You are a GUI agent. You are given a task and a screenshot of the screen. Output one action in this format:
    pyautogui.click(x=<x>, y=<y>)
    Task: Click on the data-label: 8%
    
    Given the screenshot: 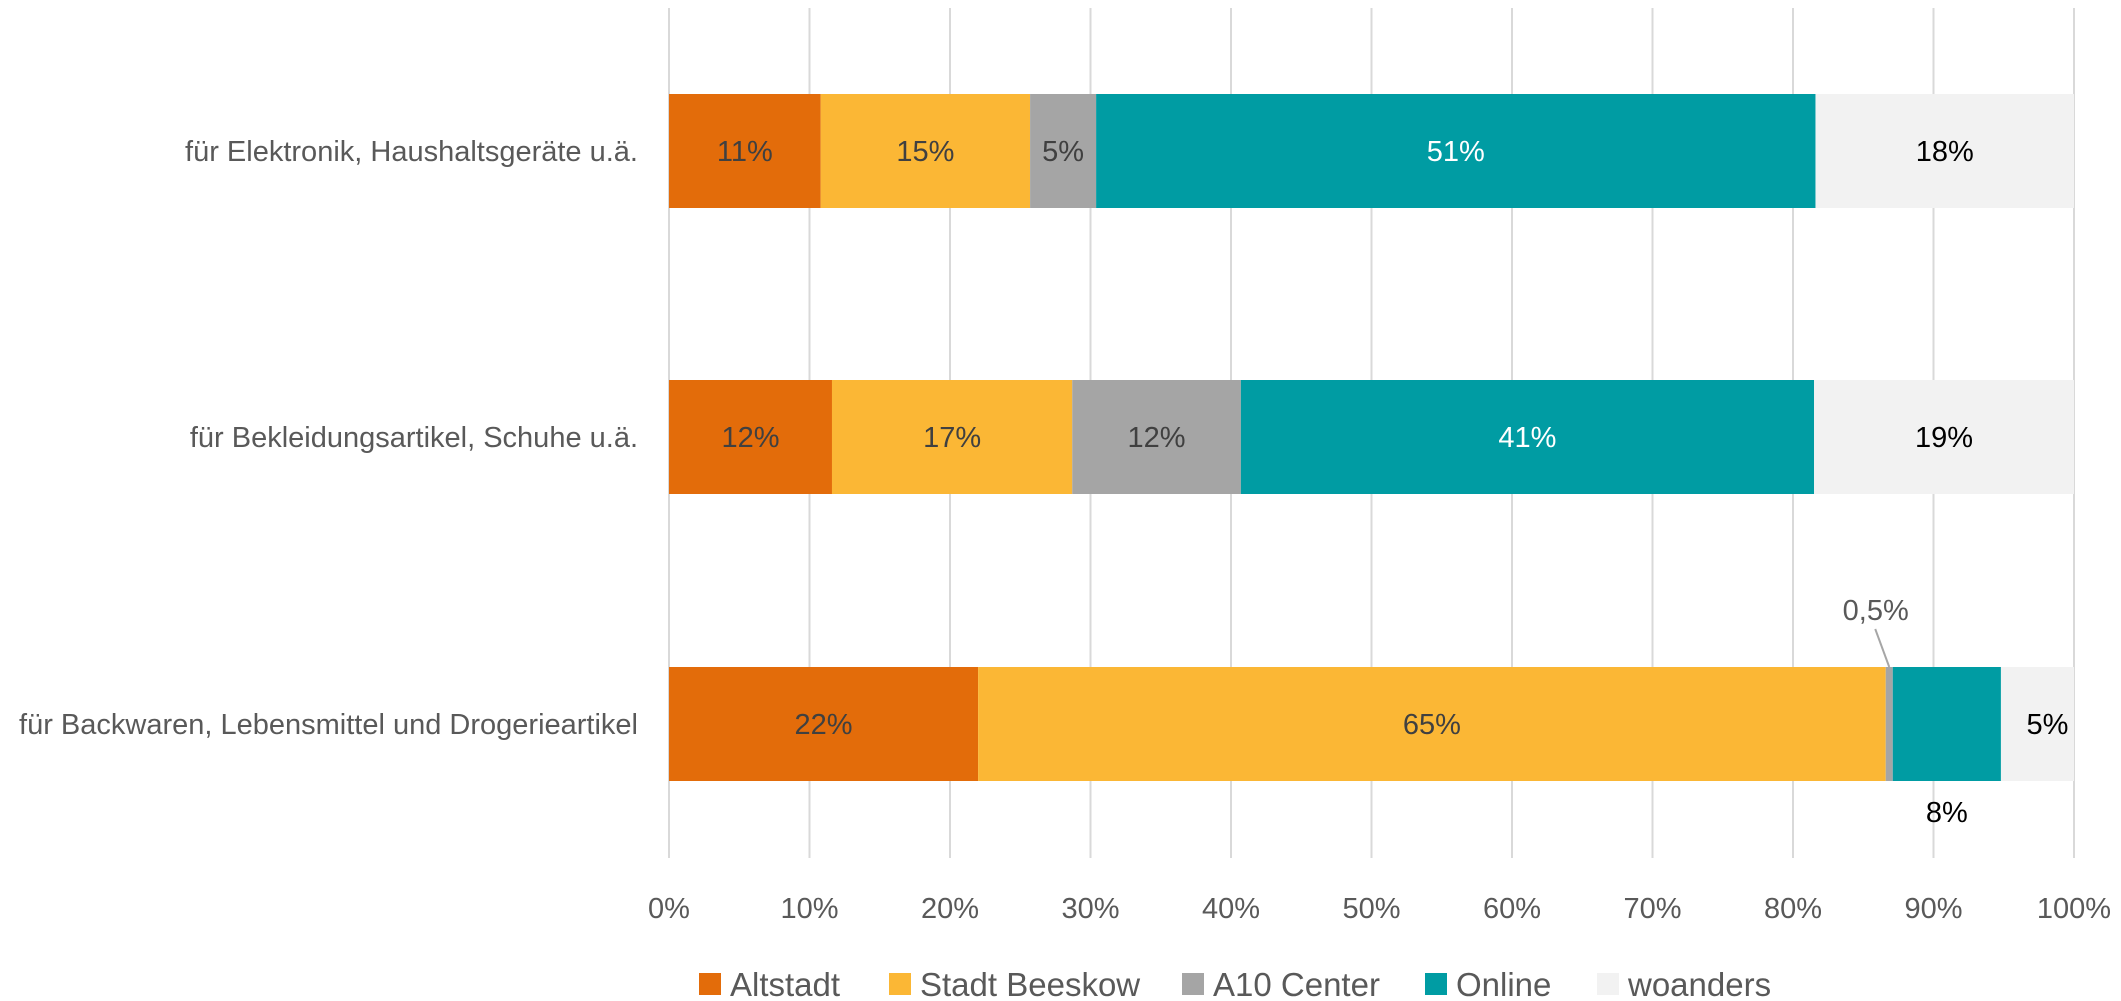 What is the action you would take?
    pyautogui.click(x=1947, y=813)
    